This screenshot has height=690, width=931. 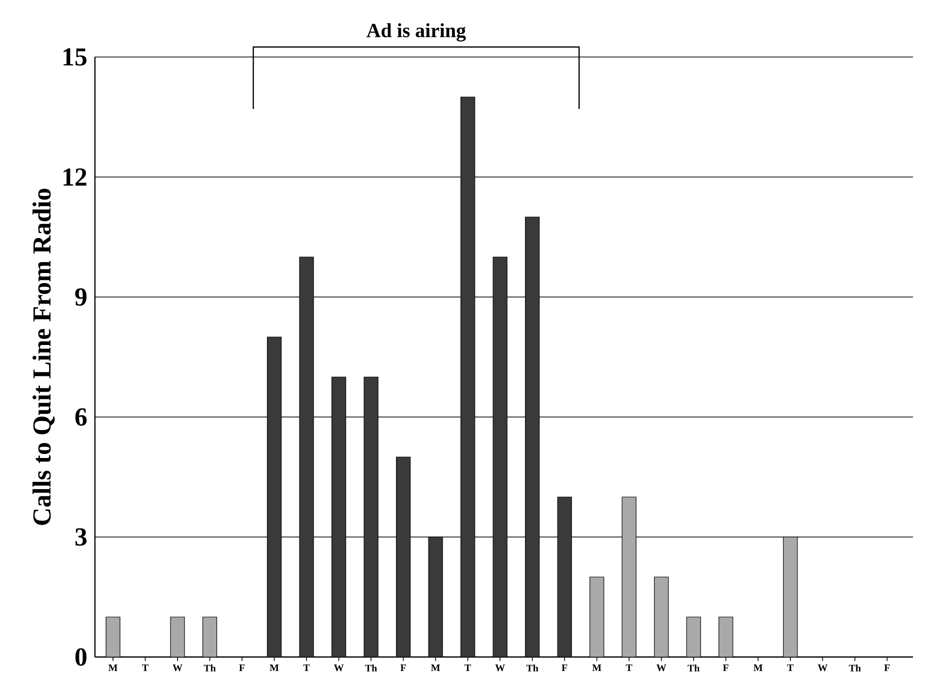 I want to click on y-tick-label: 12, so click(x=75, y=177).